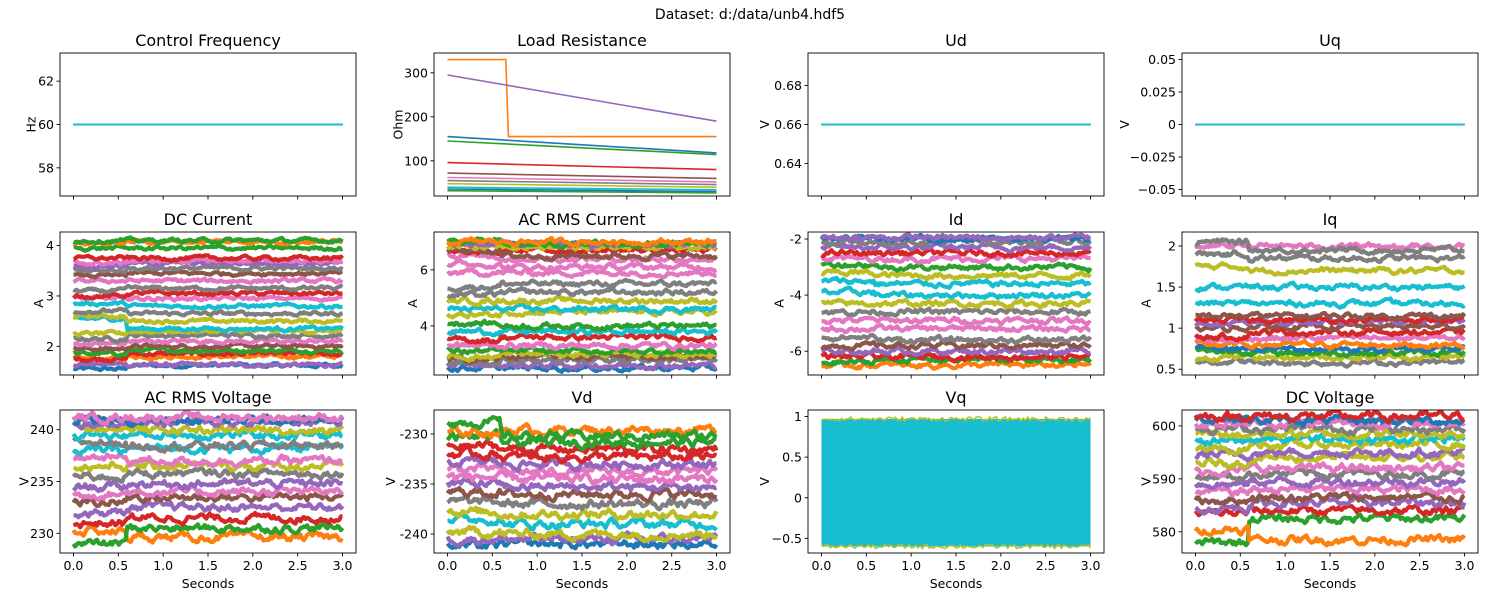 The image size is (1500, 604). What do you see at coordinates (956, 482) in the screenshot?
I see `series-fill` at bounding box center [956, 482].